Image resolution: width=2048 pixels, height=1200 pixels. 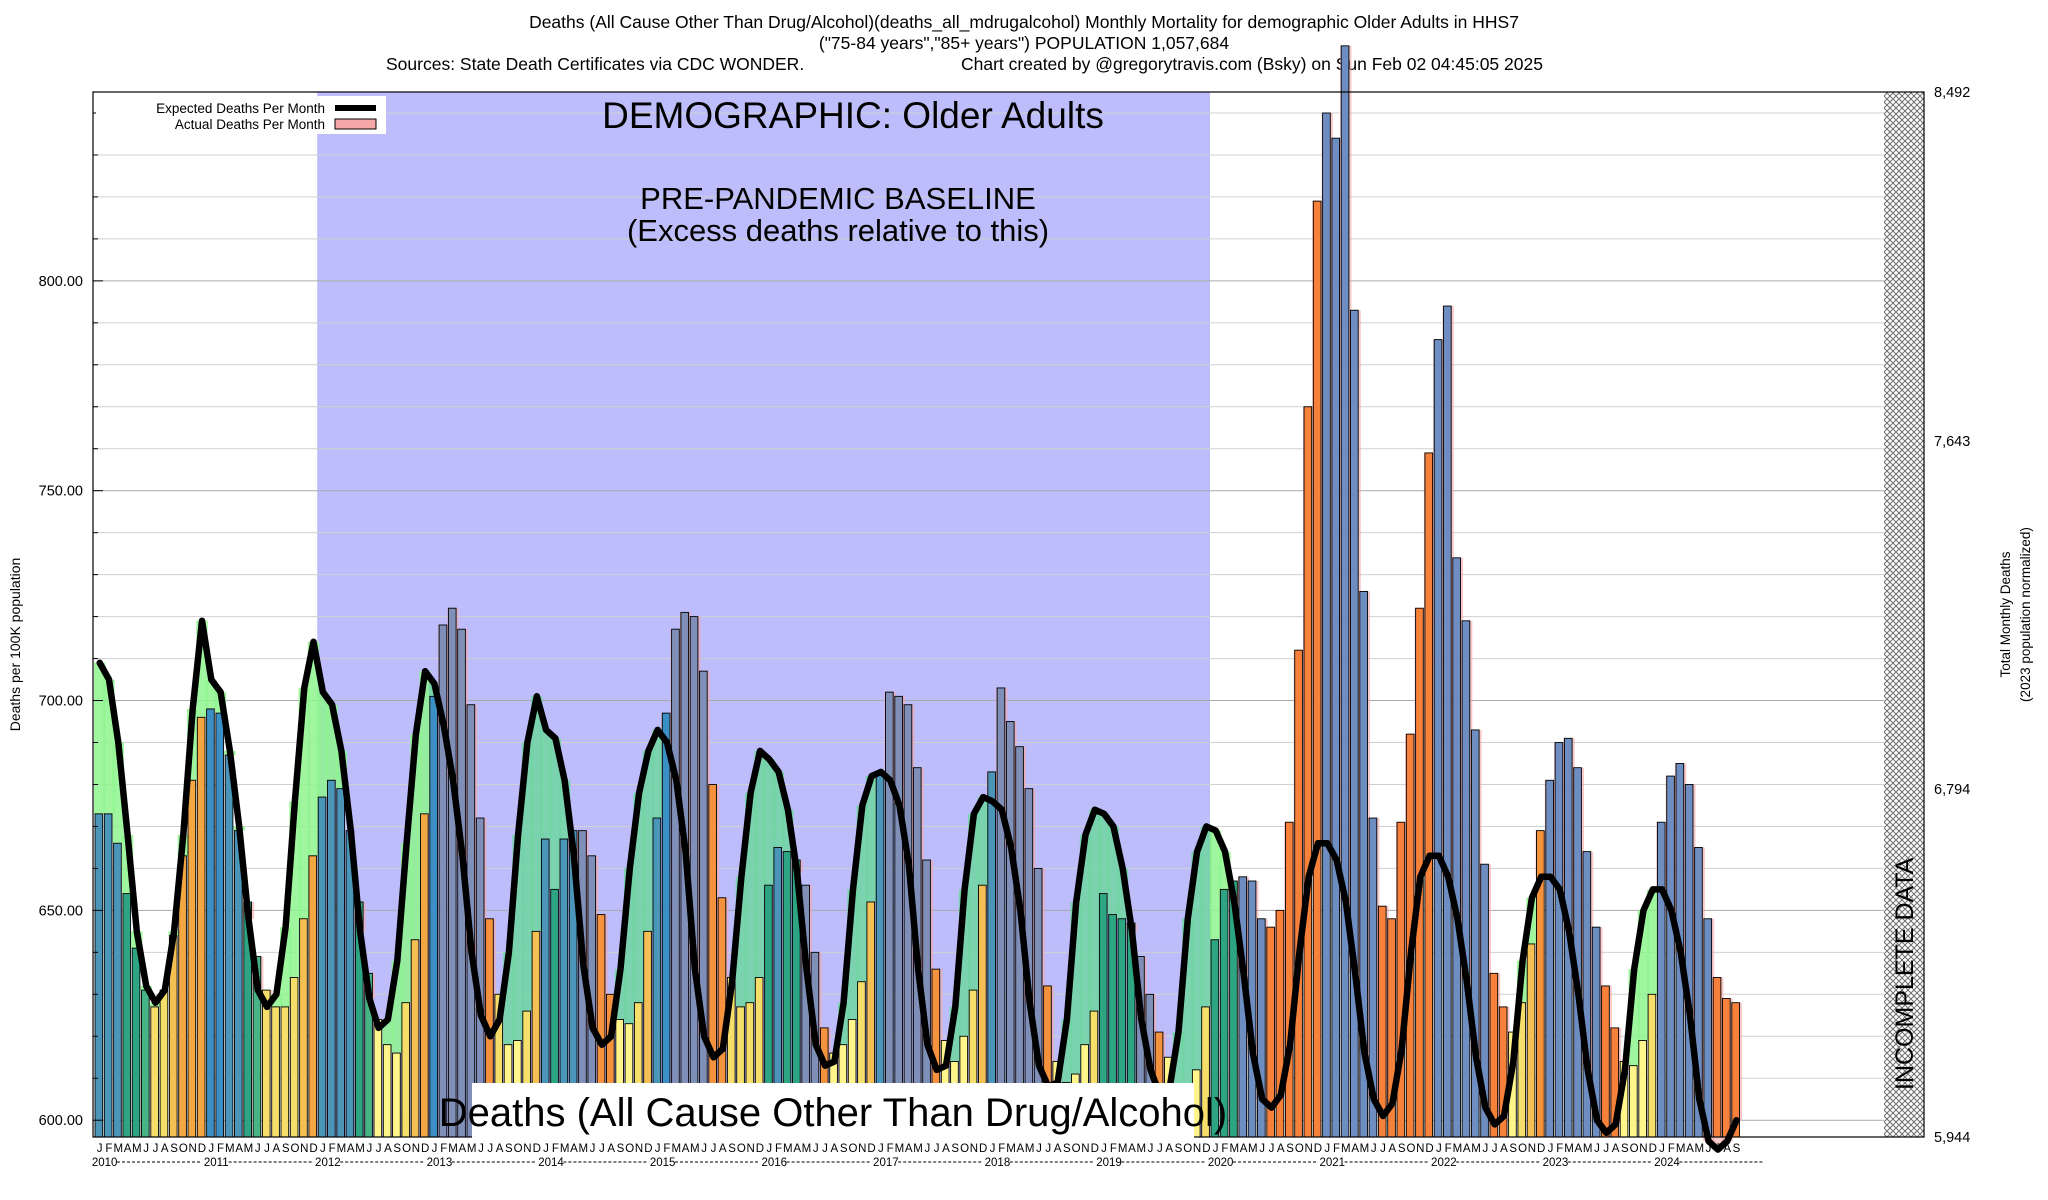 What do you see at coordinates (1109, 1163) in the screenshot?
I see `x-year-label: 2019` at bounding box center [1109, 1163].